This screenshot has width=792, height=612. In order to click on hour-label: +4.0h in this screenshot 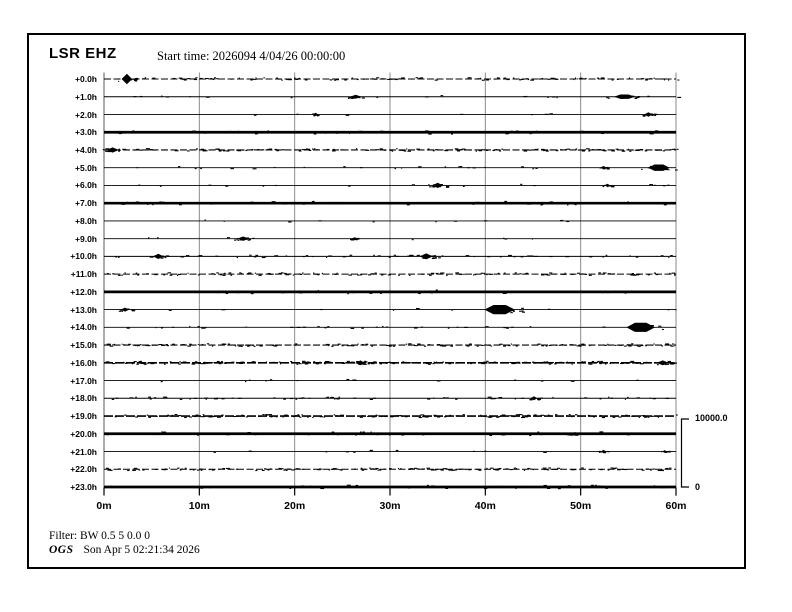, I will do `click(86, 150)`.